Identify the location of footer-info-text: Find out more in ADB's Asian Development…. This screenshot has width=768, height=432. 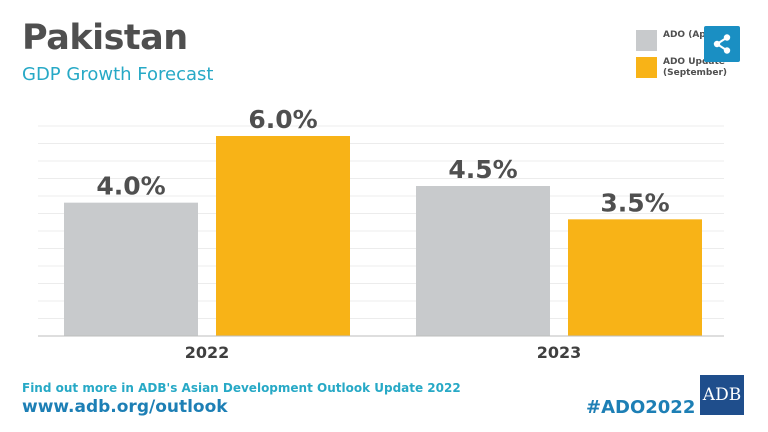
(241, 388).